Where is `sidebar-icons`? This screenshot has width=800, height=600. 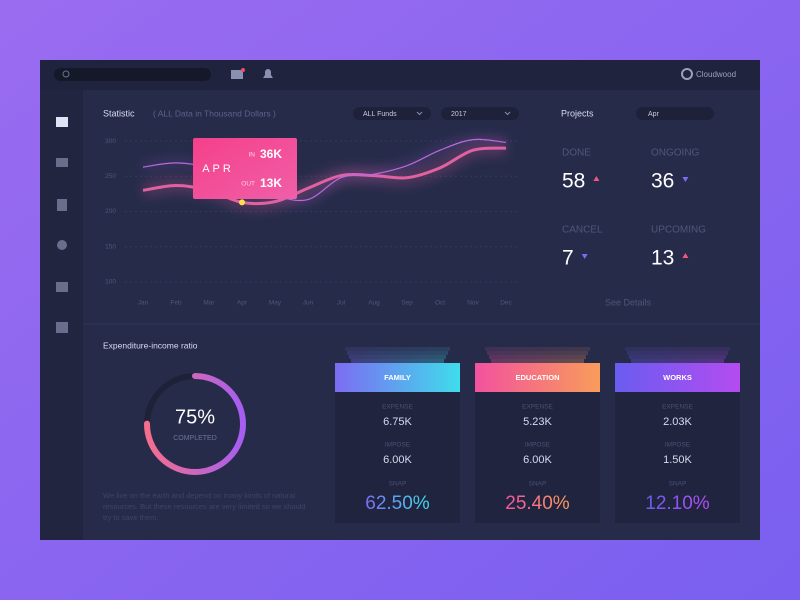
sidebar-icons is located at coordinates (62, 225).